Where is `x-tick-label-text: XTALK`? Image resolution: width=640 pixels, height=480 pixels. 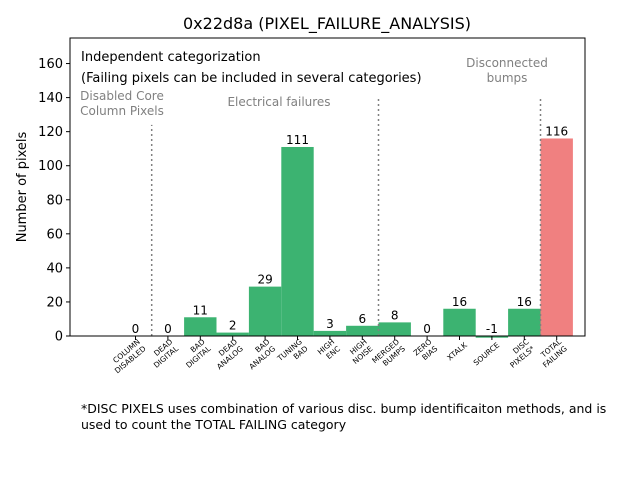 x-tick-label-text: XTALK is located at coordinates (457, 351).